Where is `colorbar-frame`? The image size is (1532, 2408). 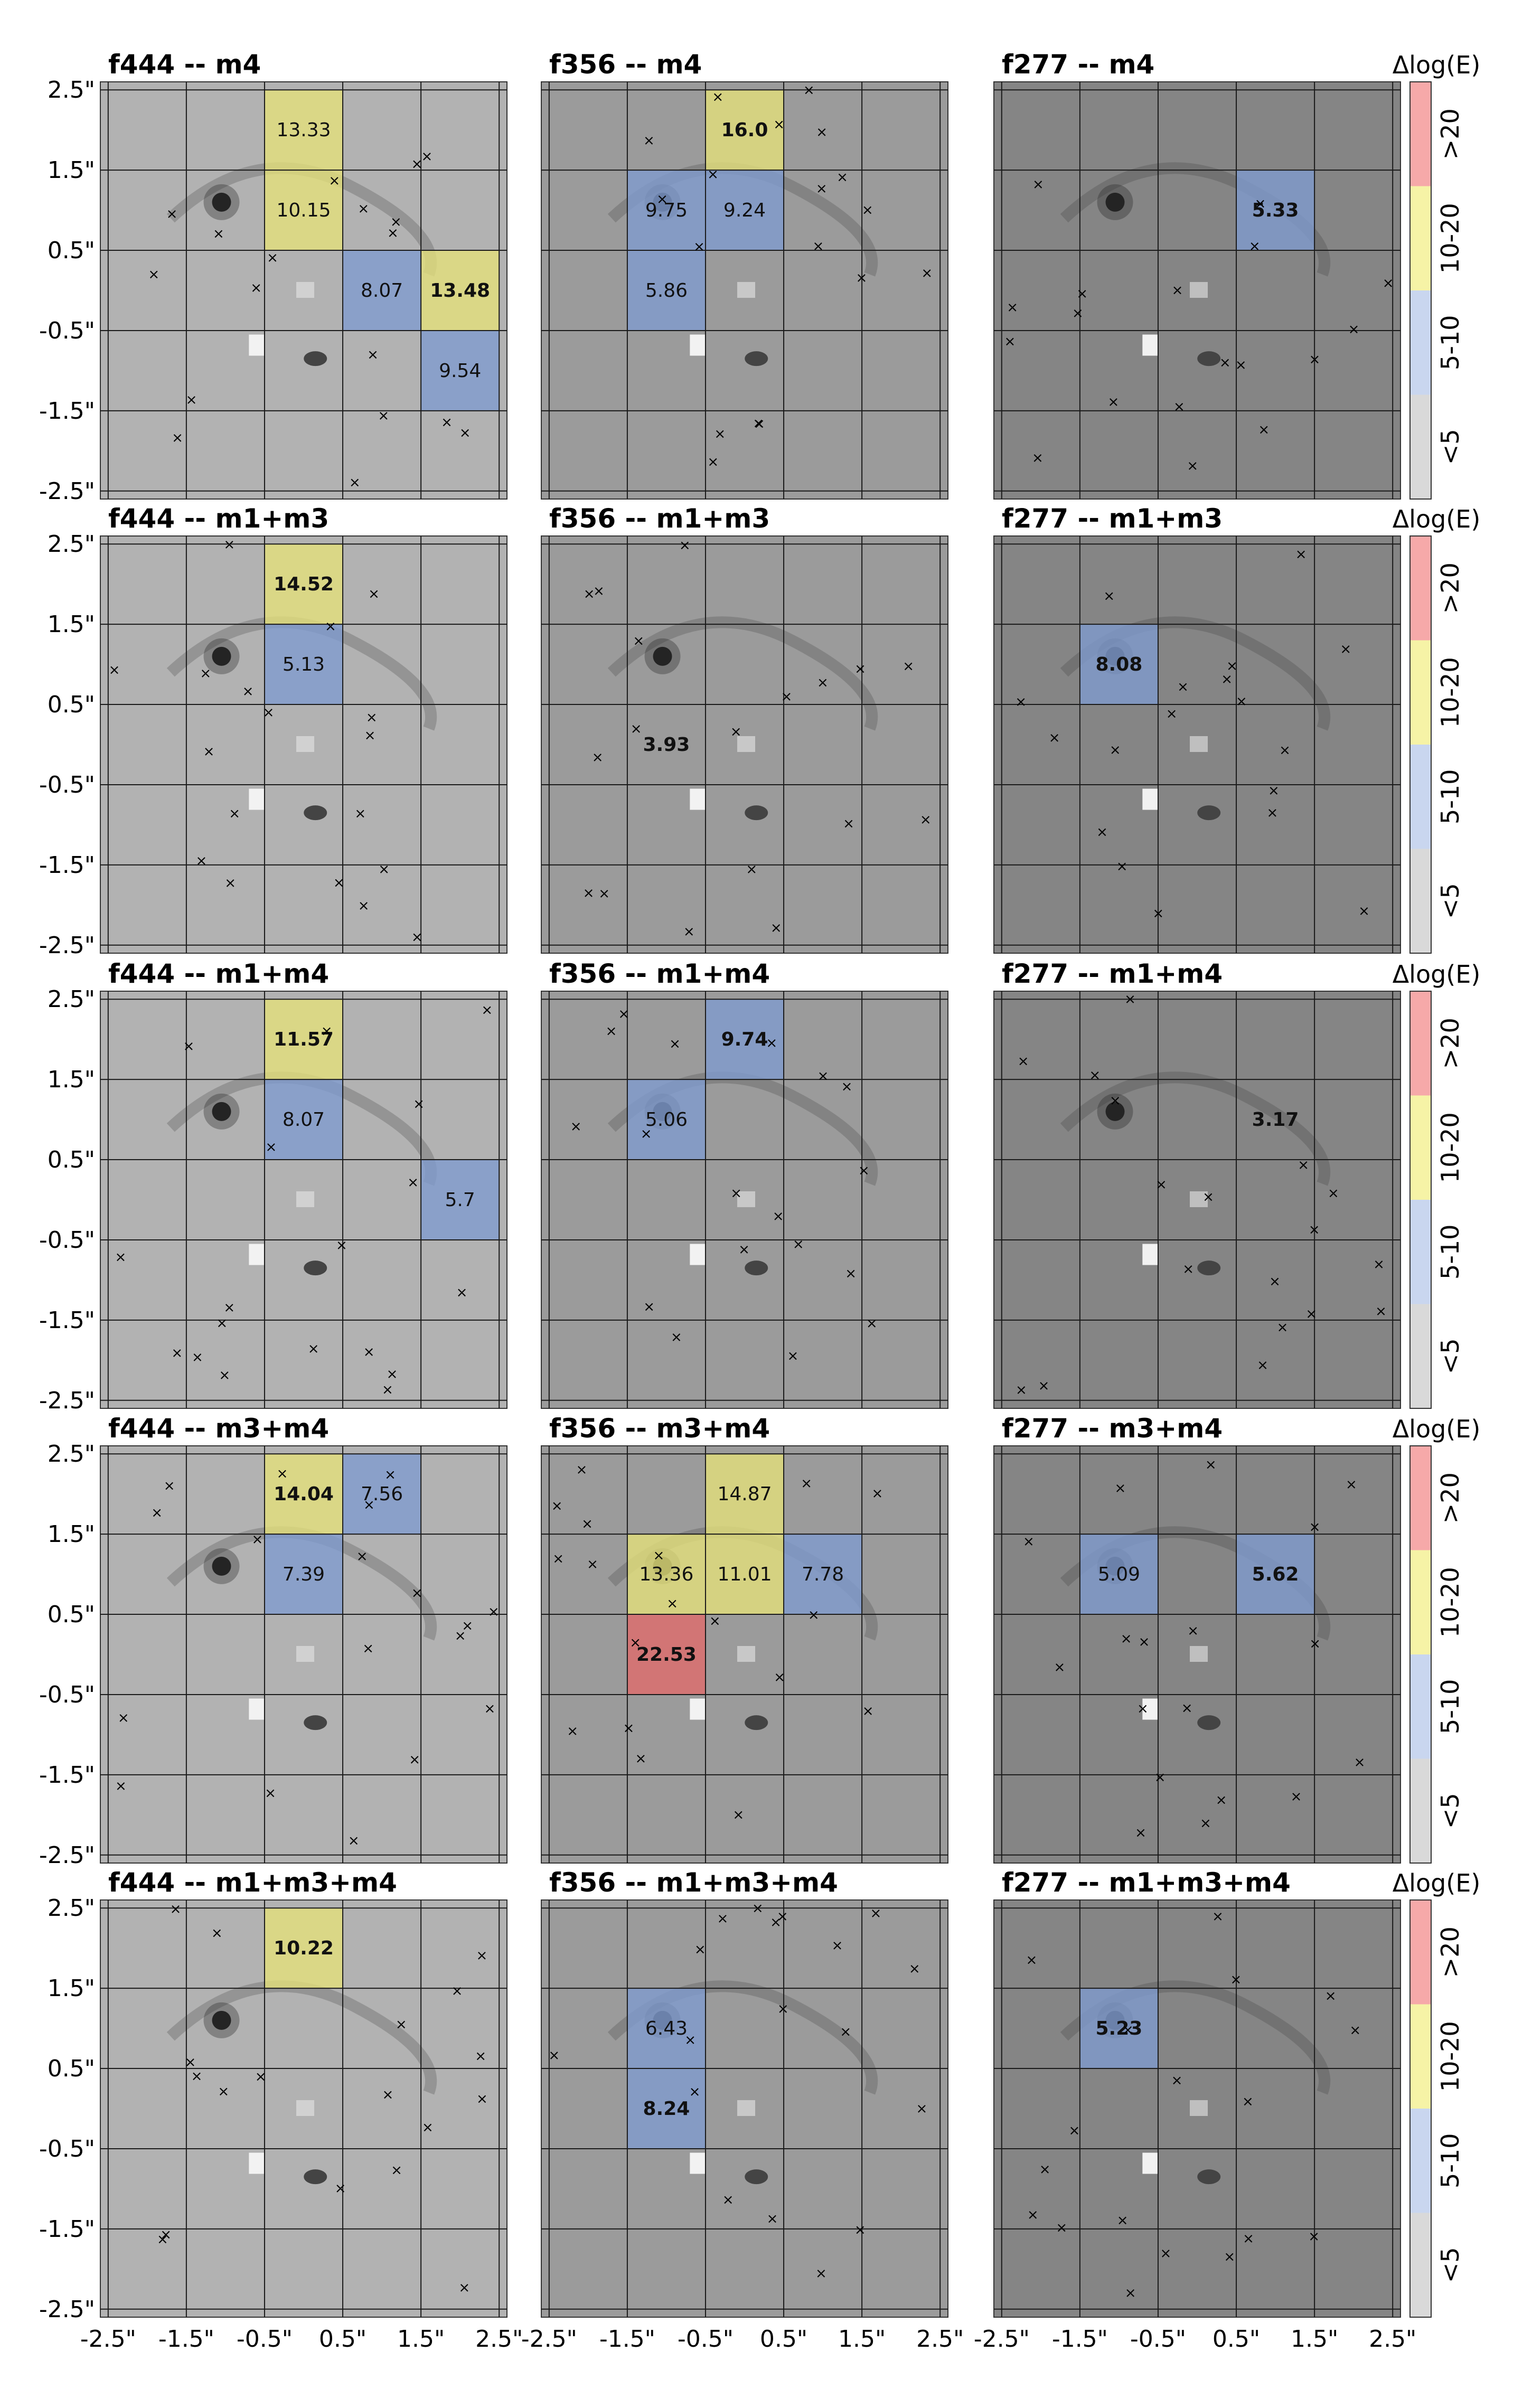
colorbar-frame is located at coordinates (1420, 290).